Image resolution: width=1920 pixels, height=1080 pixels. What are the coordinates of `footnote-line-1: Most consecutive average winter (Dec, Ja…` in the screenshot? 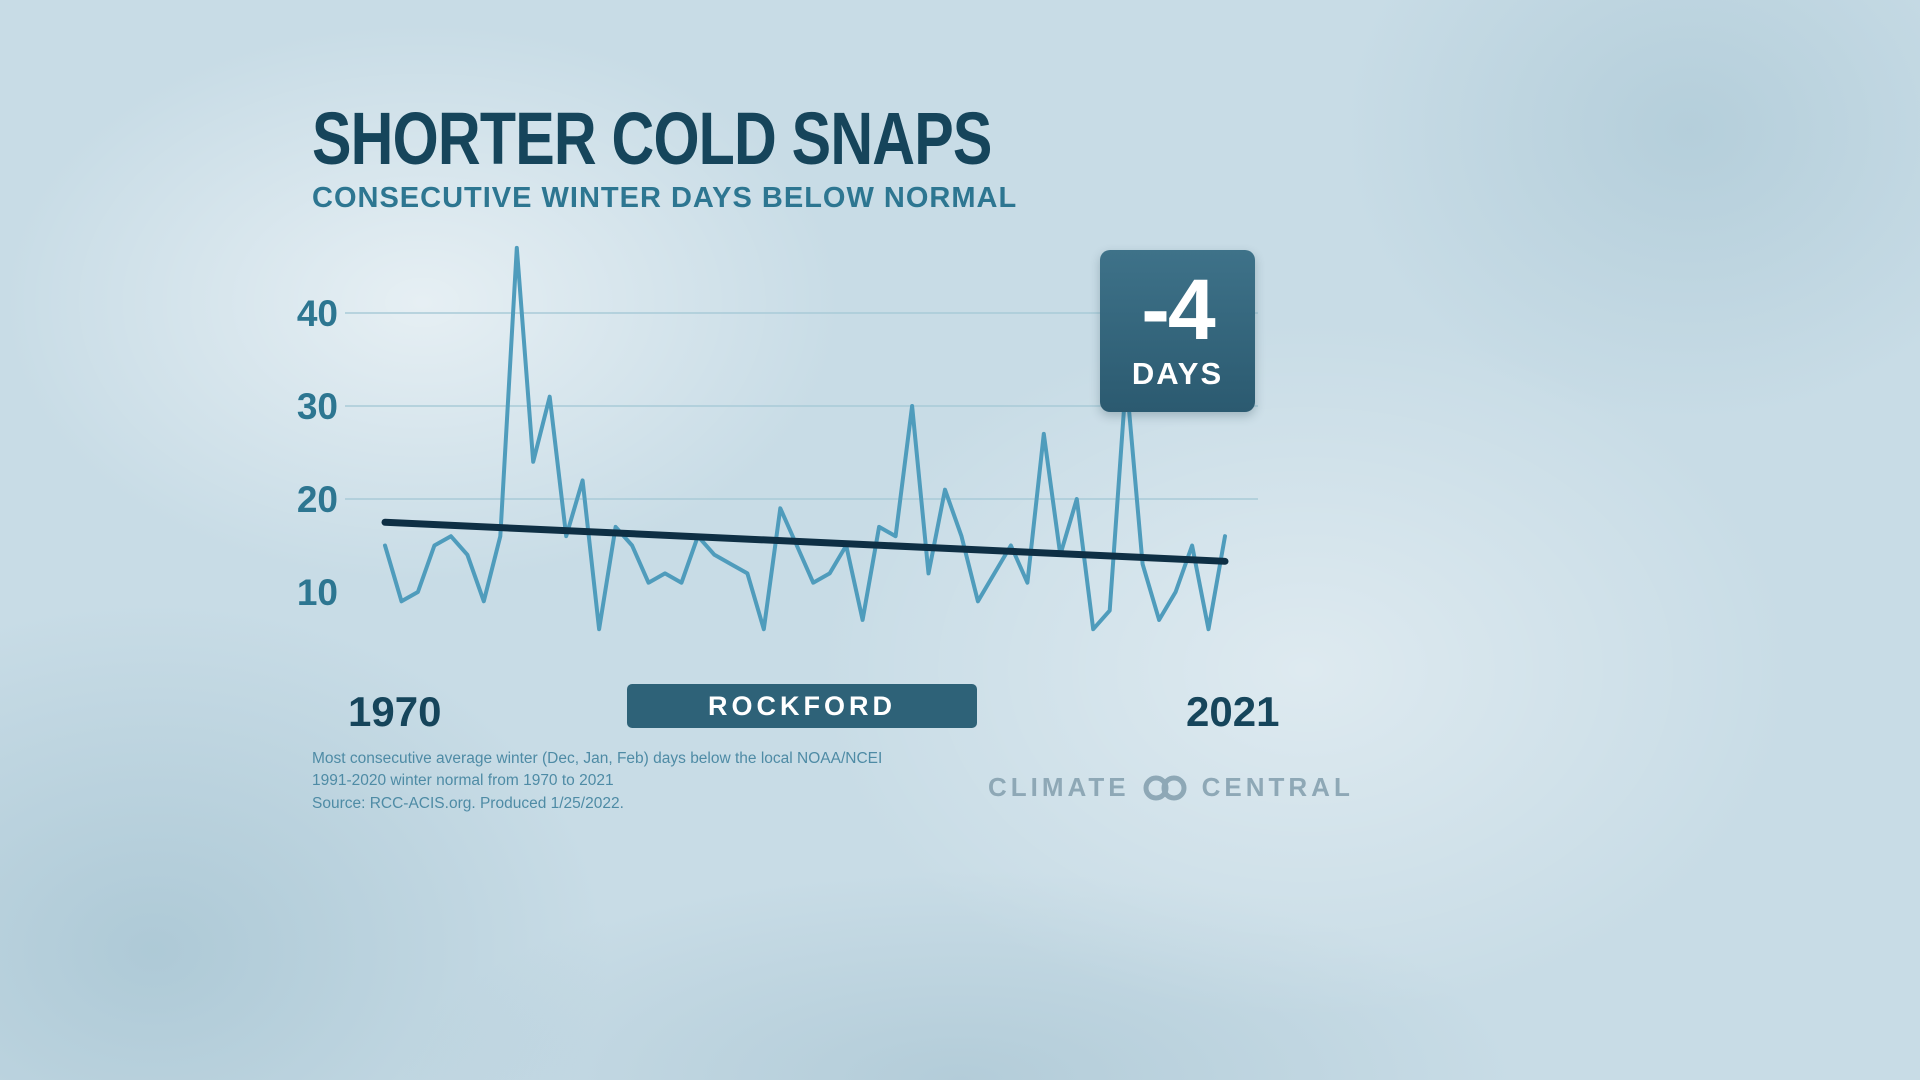 It's located at (597, 758).